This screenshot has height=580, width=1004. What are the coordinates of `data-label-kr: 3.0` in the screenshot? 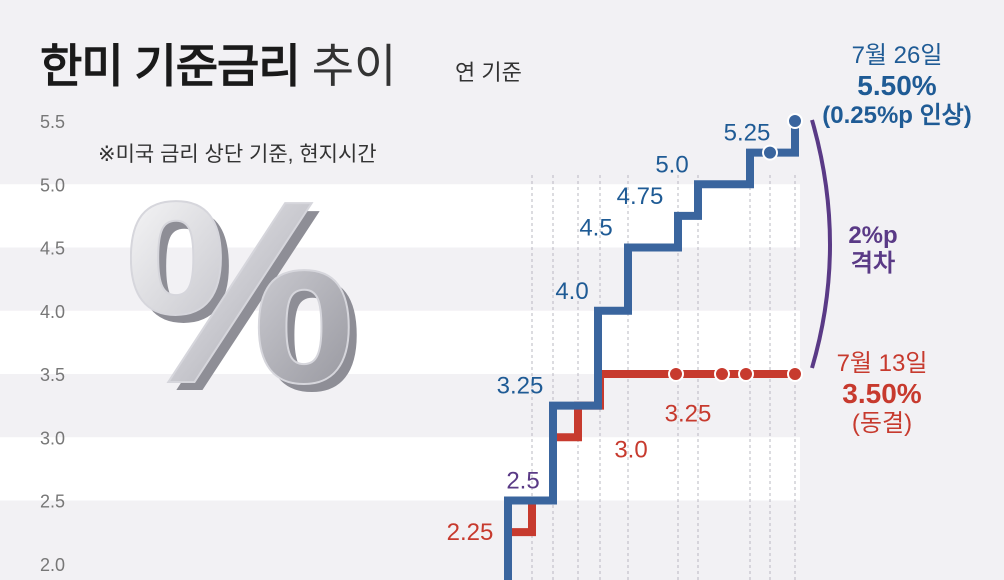 It's located at (630, 449).